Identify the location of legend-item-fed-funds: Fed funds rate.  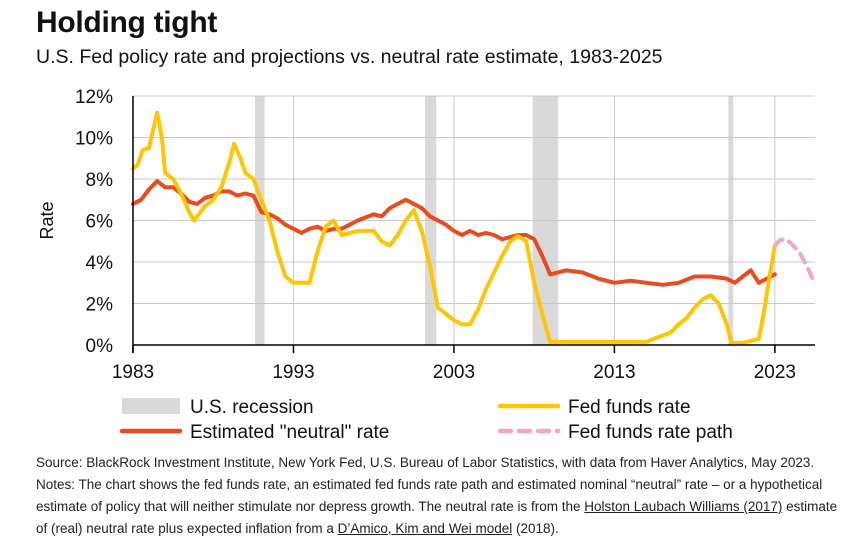
(594, 407).